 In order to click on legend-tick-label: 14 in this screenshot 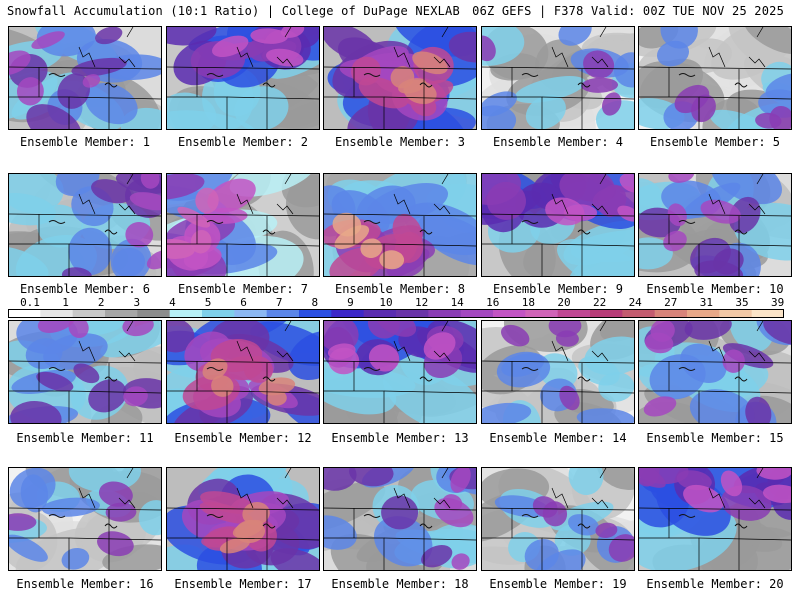, I will do `click(457, 302)`.